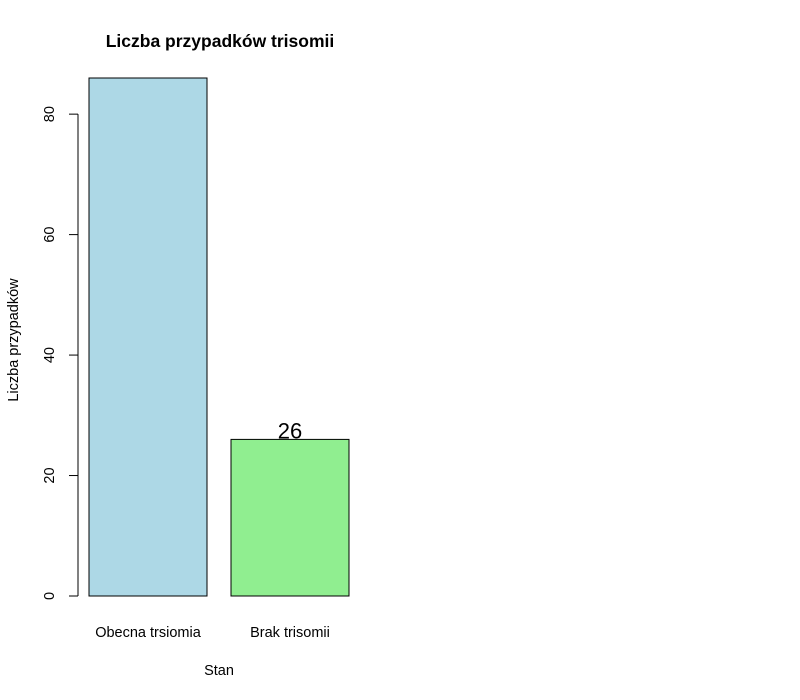 The height and width of the screenshot is (700, 800). What do you see at coordinates (60, 353) in the screenshot?
I see `y-axis: 0 20 40 60 80` at bounding box center [60, 353].